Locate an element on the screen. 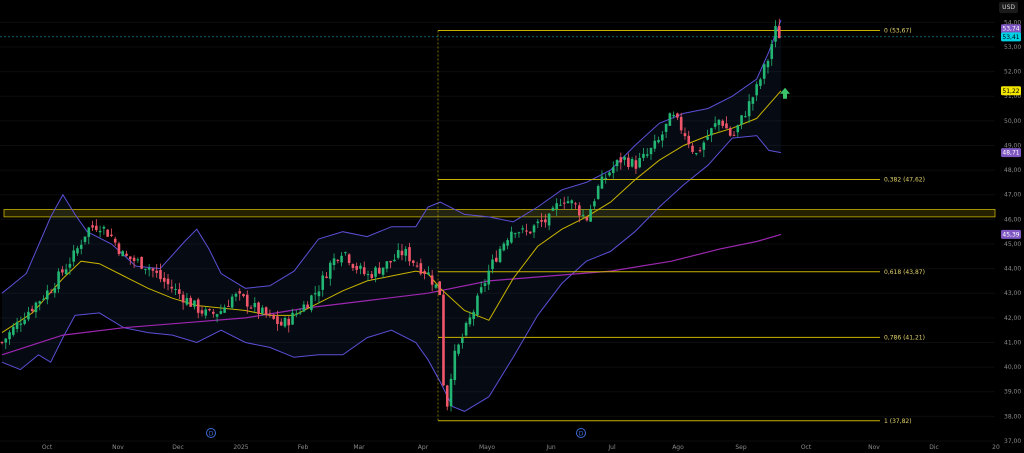  price-tag-label: 48,71 is located at coordinates (1010, 153).